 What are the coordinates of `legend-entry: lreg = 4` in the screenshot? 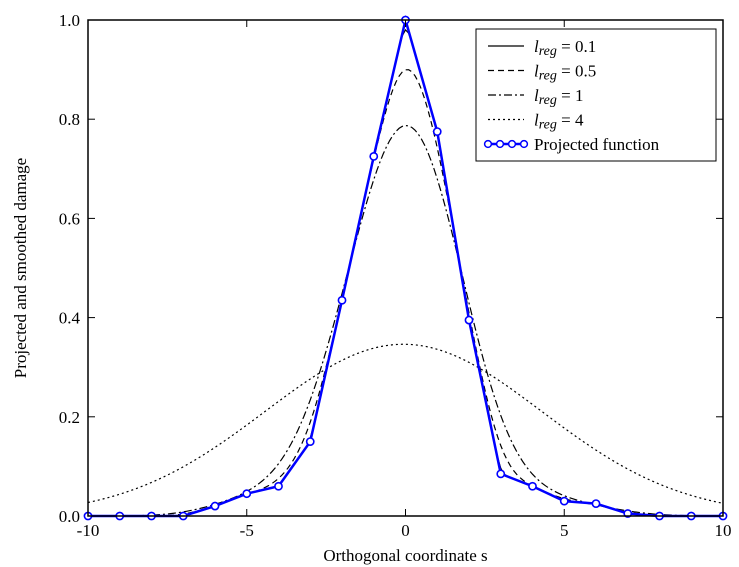 It's located at (536, 122).